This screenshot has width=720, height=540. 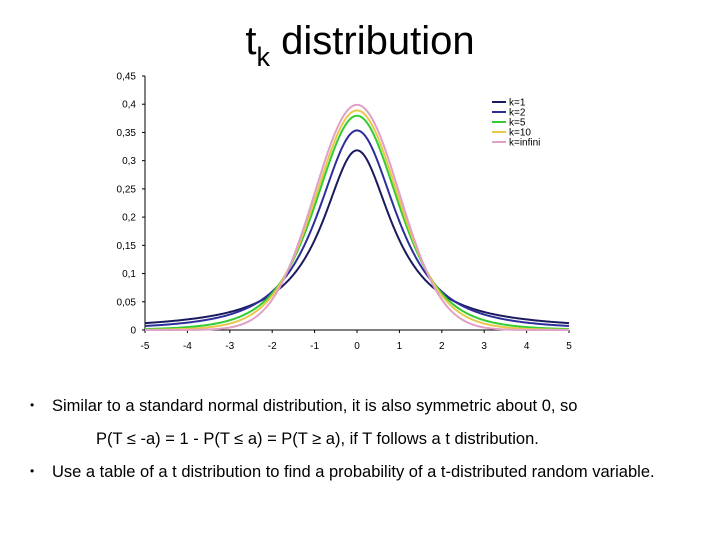 I want to click on y-tick-label: 0,25, so click(x=127, y=189).